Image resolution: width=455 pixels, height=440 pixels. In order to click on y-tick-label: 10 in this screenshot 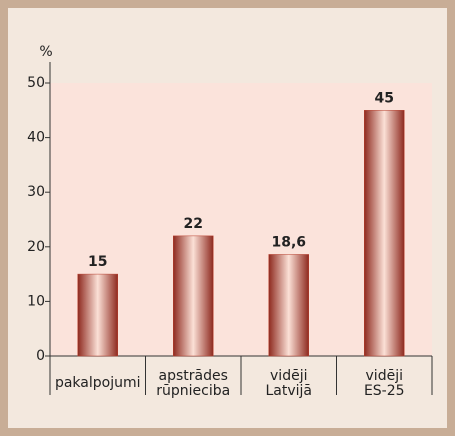, I will do `click(36, 301)`.